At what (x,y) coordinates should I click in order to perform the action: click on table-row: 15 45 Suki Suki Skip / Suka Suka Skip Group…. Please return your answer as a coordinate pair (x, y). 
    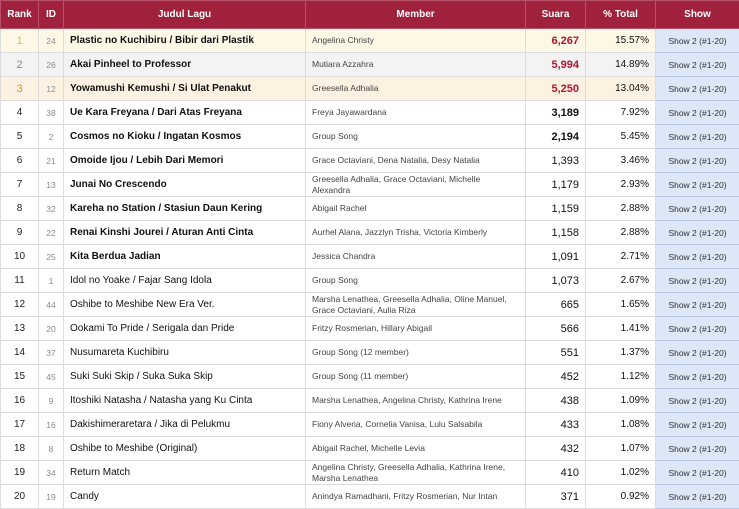
    Looking at the image, I should click on (369, 376).